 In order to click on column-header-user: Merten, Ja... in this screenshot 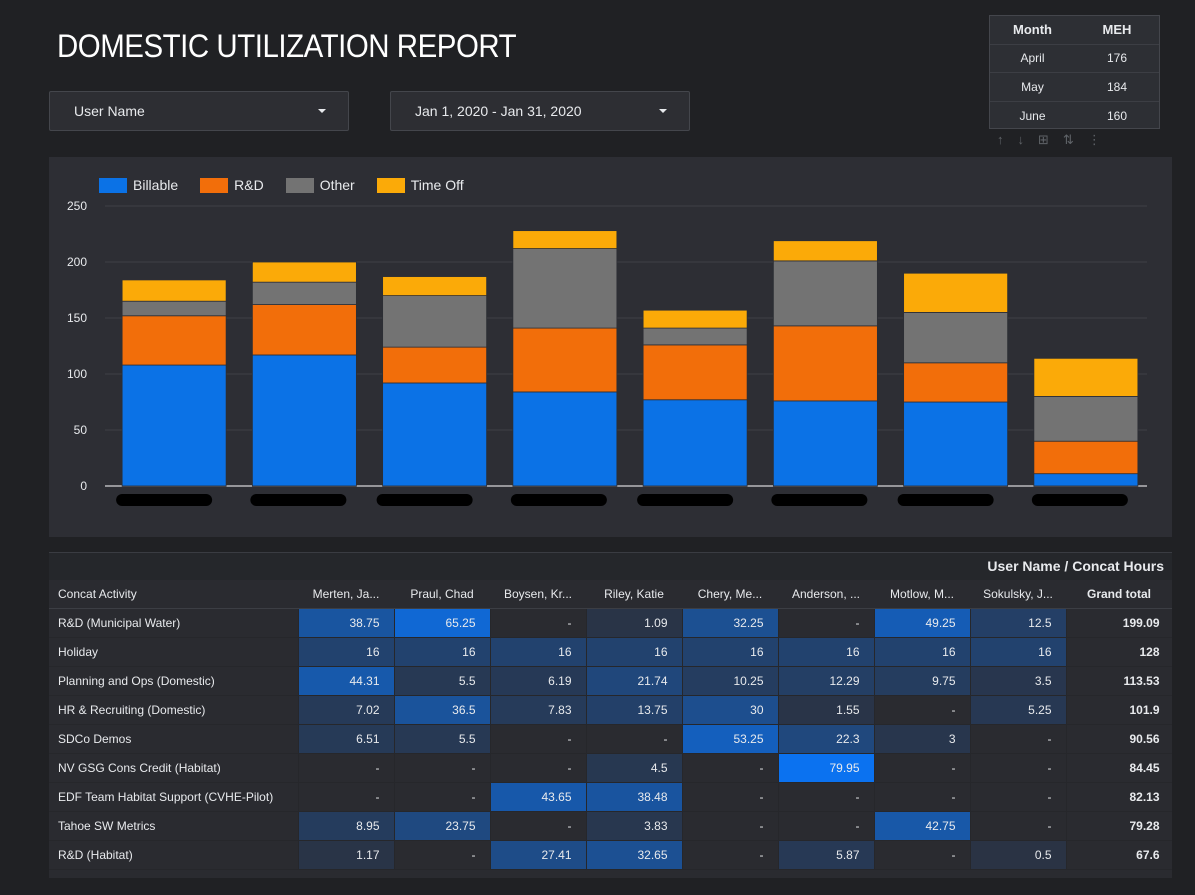, I will do `click(346, 594)`.